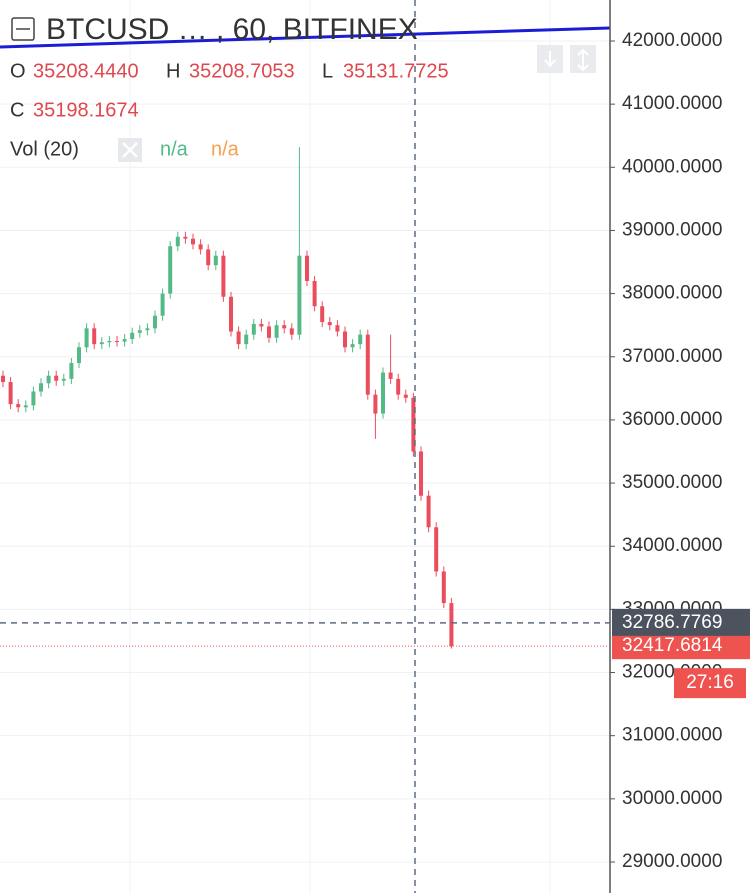 The width and height of the screenshot is (750, 893). What do you see at coordinates (672, 166) in the screenshot?
I see `y-tick-label: 40000.0000` at bounding box center [672, 166].